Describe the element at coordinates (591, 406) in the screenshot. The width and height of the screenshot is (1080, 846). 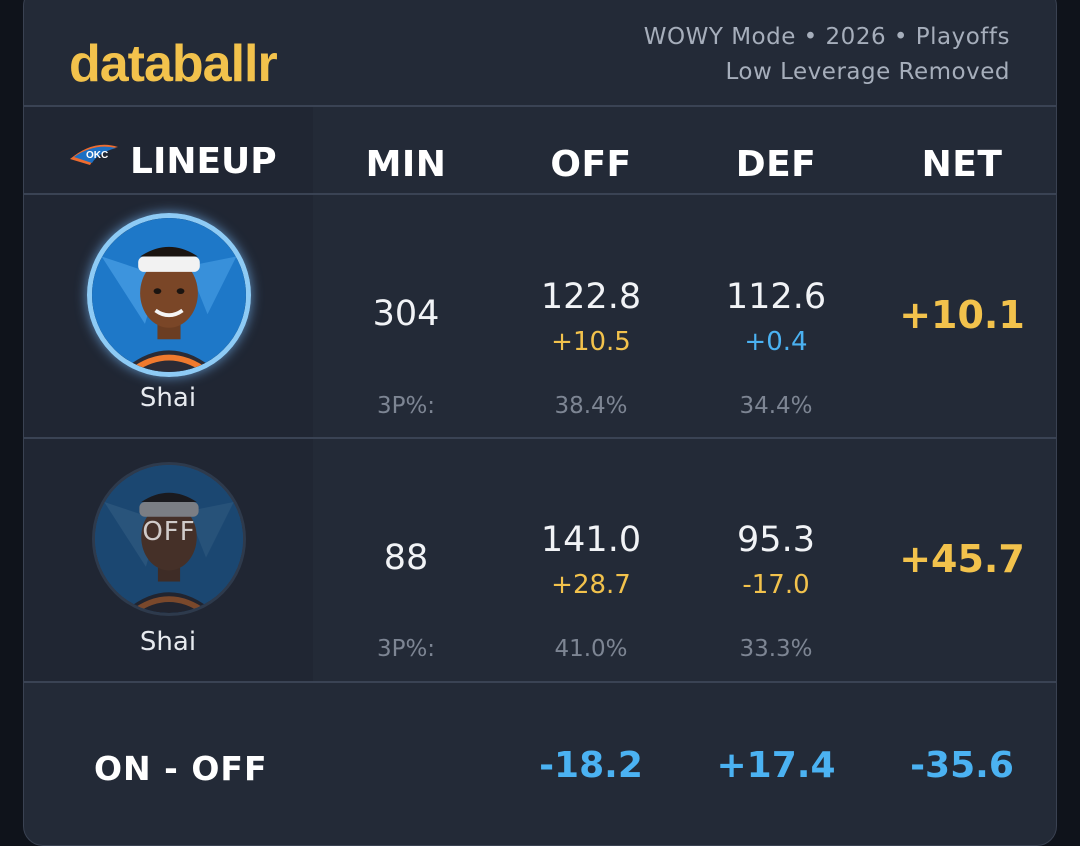
I see `off-three-pt: 38.4%` at that location.